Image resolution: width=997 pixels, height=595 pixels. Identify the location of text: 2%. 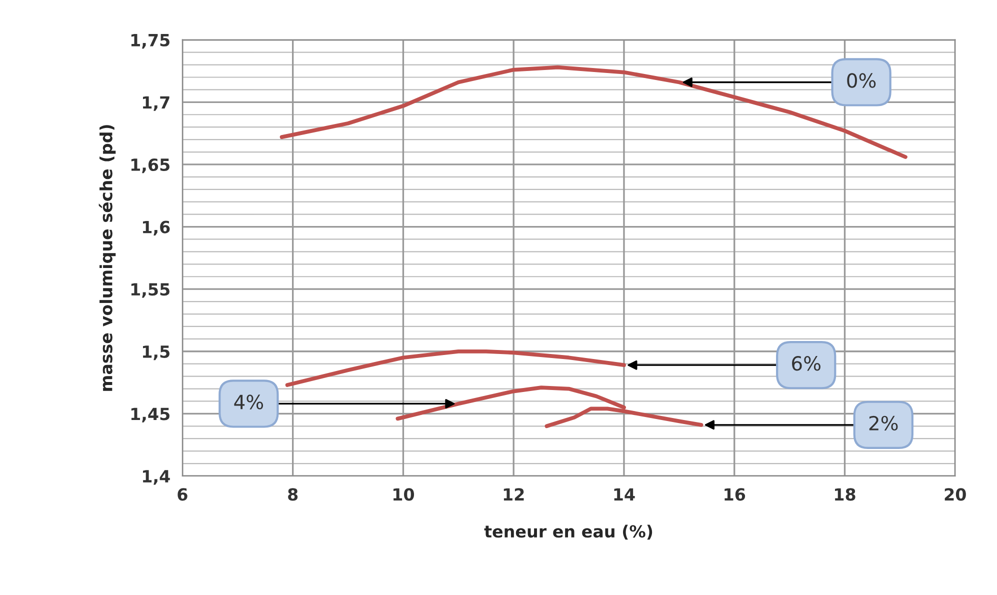
(883, 423).